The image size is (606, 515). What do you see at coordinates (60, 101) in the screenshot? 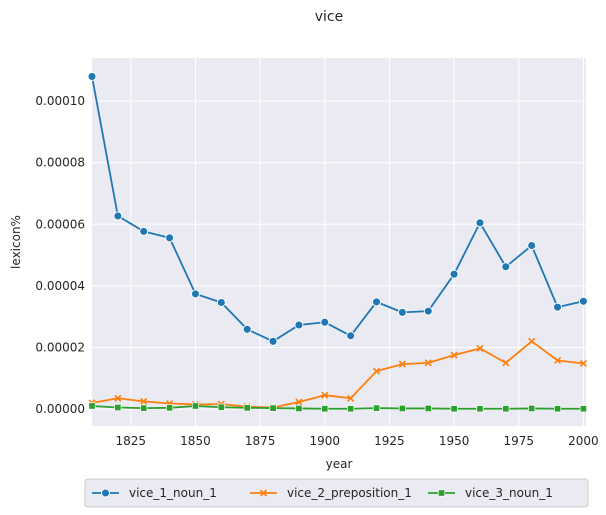
I see `y-tick-label: 0.00010` at bounding box center [60, 101].